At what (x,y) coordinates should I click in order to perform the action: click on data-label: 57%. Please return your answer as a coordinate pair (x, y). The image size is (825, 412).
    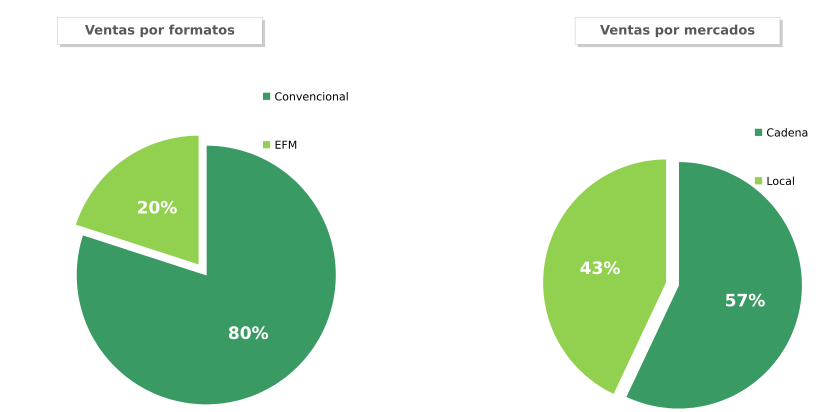
    Looking at the image, I should click on (745, 300).